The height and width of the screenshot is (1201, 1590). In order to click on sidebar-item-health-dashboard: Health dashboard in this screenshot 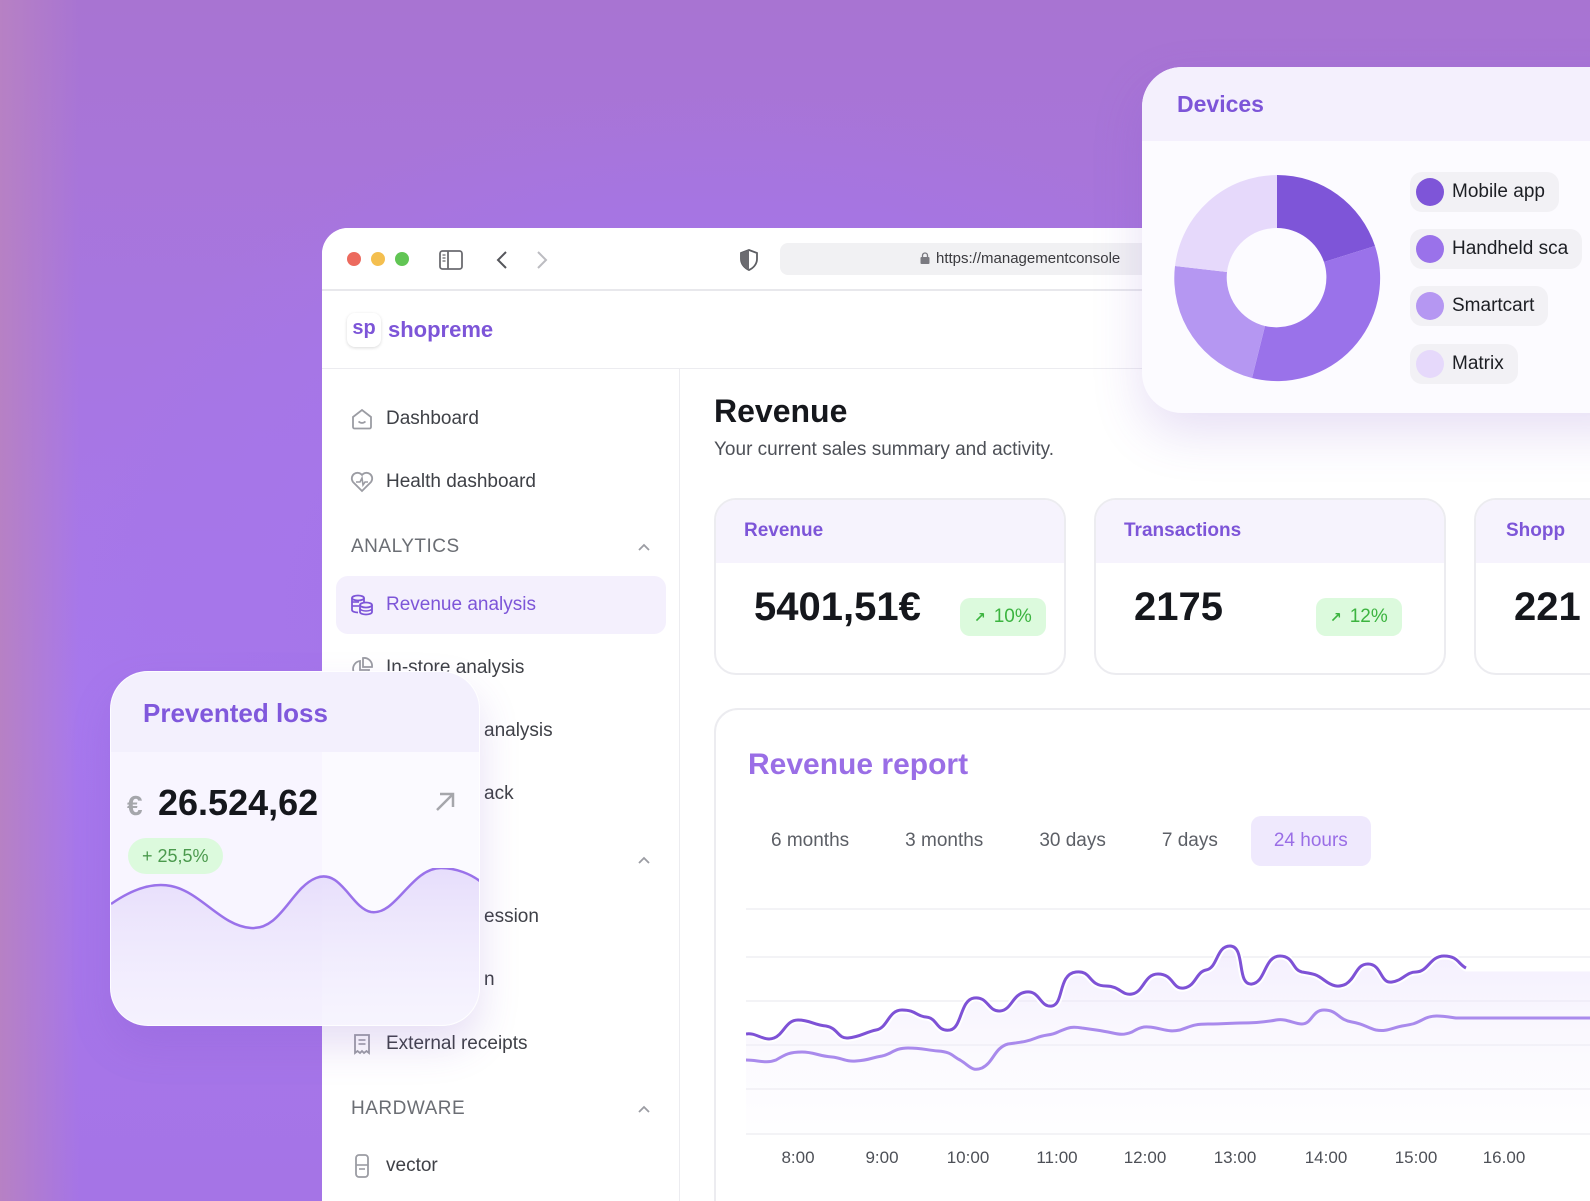, I will do `click(501, 482)`.